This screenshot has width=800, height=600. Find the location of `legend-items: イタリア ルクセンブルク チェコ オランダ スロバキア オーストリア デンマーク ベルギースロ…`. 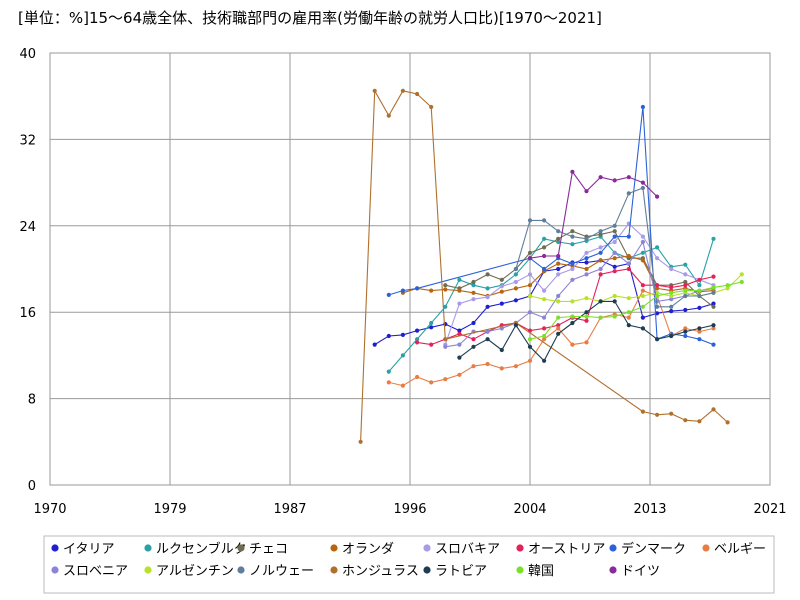

legend-items: イタリア ルクセンブルク チェコ オランダ スロバキア オーストリア デンマーク ベルギースロ… is located at coordinates (408, 560).